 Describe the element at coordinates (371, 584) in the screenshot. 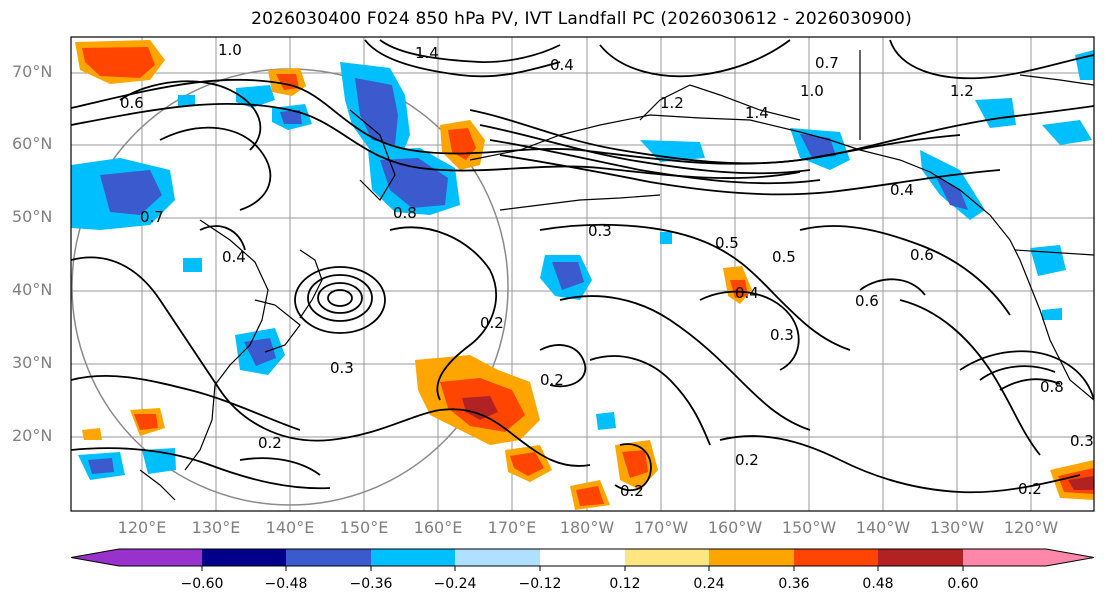

I see `colorbar-tick: −0.36` at that location.